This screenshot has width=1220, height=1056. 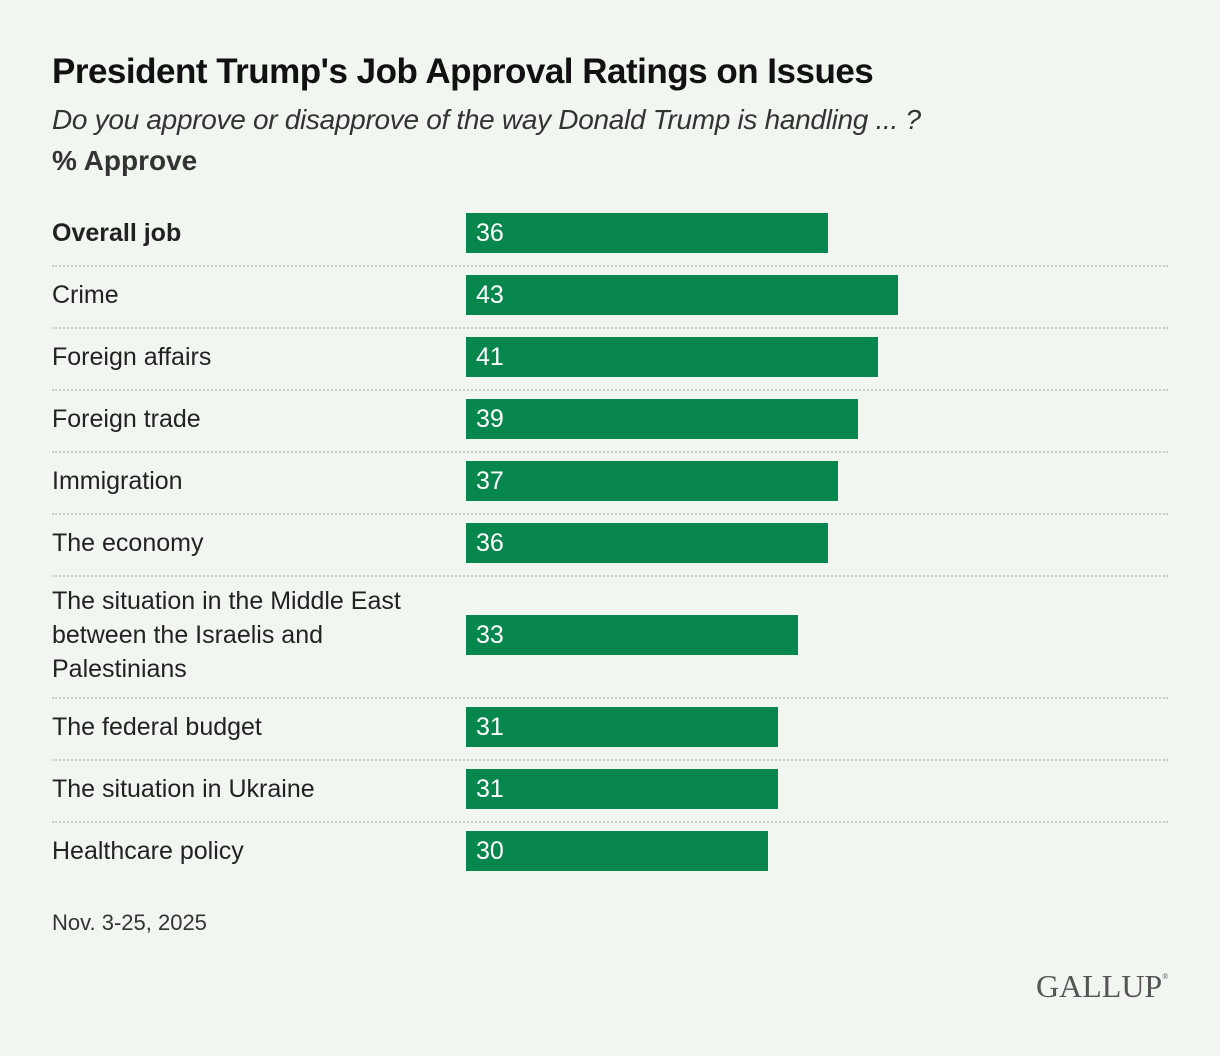 What do you see at coordinates (85, 295) in the screenshot?
I see `category-label: Crime` at bounding box center [85, 295].